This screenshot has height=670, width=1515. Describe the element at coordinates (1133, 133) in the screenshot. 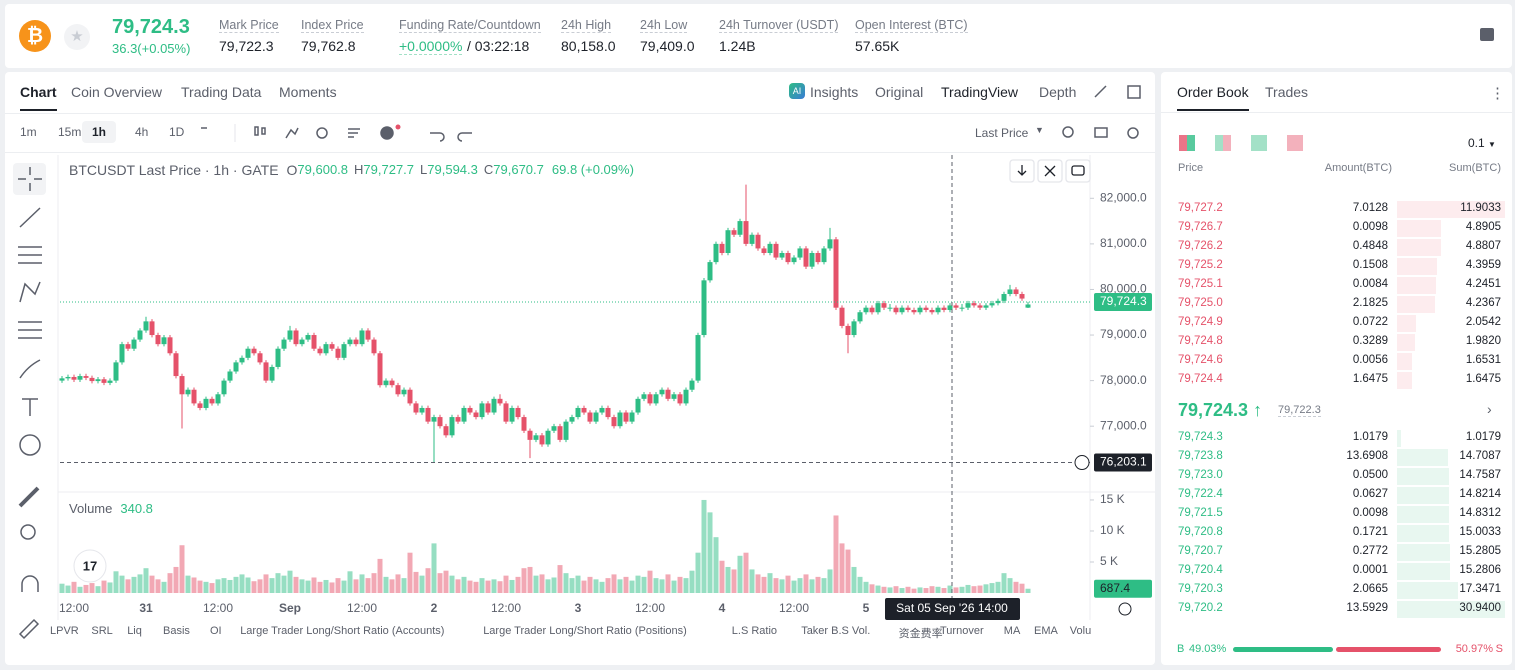

I see `settings-icon` at that location.